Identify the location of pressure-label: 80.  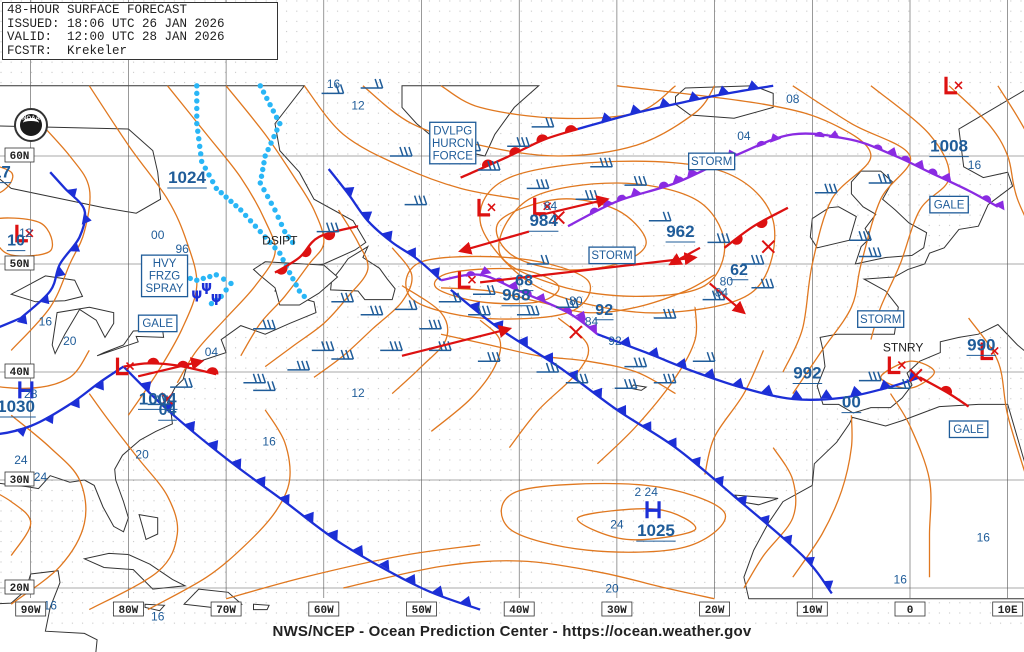
(727, 282).